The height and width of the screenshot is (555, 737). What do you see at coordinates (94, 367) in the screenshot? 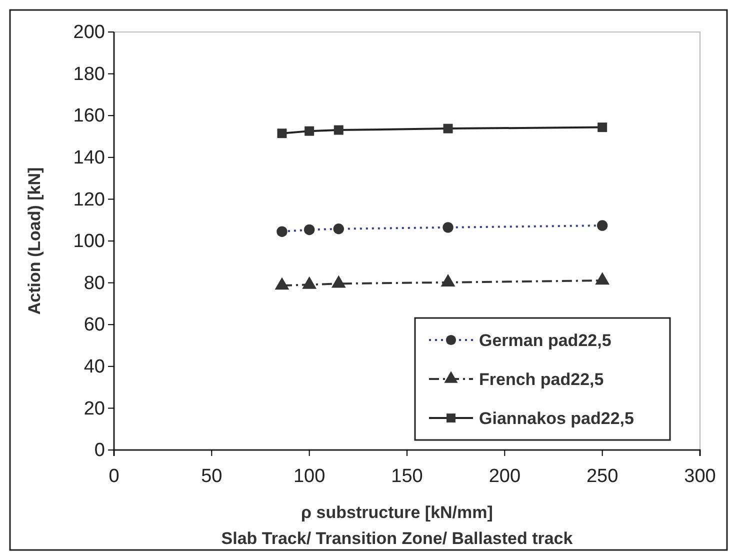
I see `y-tick-label: 40` at bounding box center [94, 367].